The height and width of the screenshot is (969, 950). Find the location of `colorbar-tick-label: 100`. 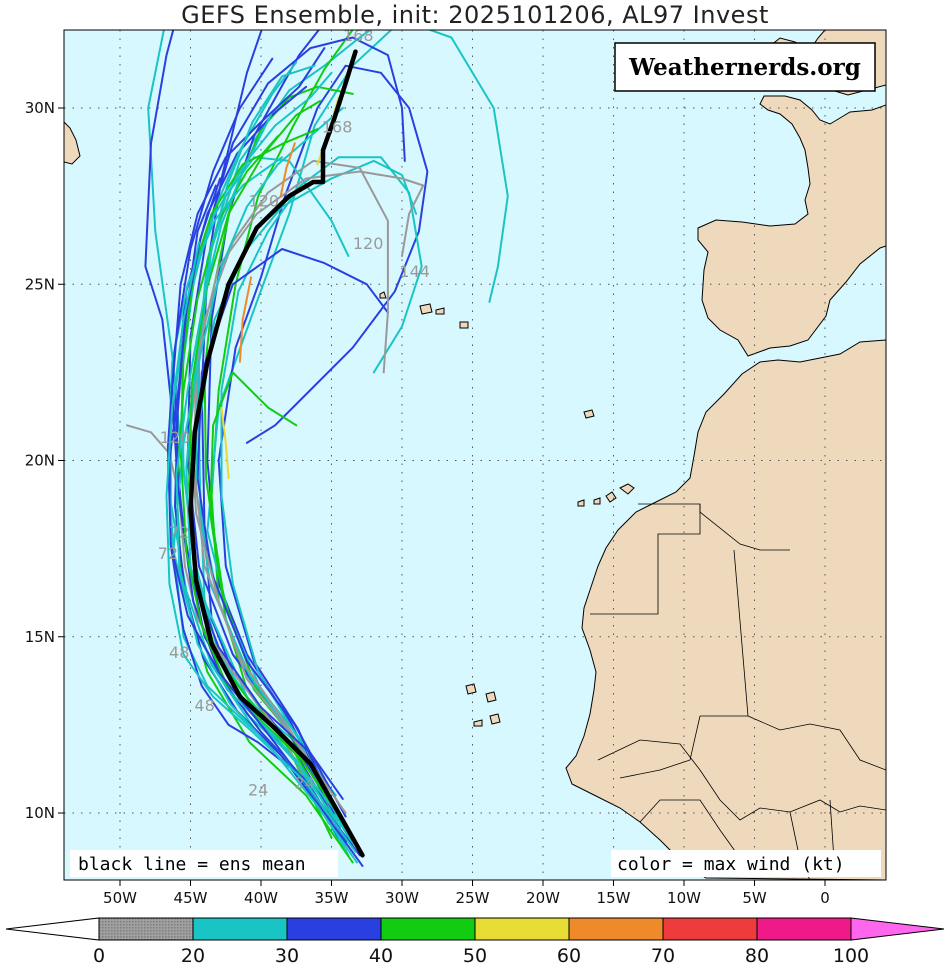

colorbar-tick-label: 100 is located at coordinates (851, 956).